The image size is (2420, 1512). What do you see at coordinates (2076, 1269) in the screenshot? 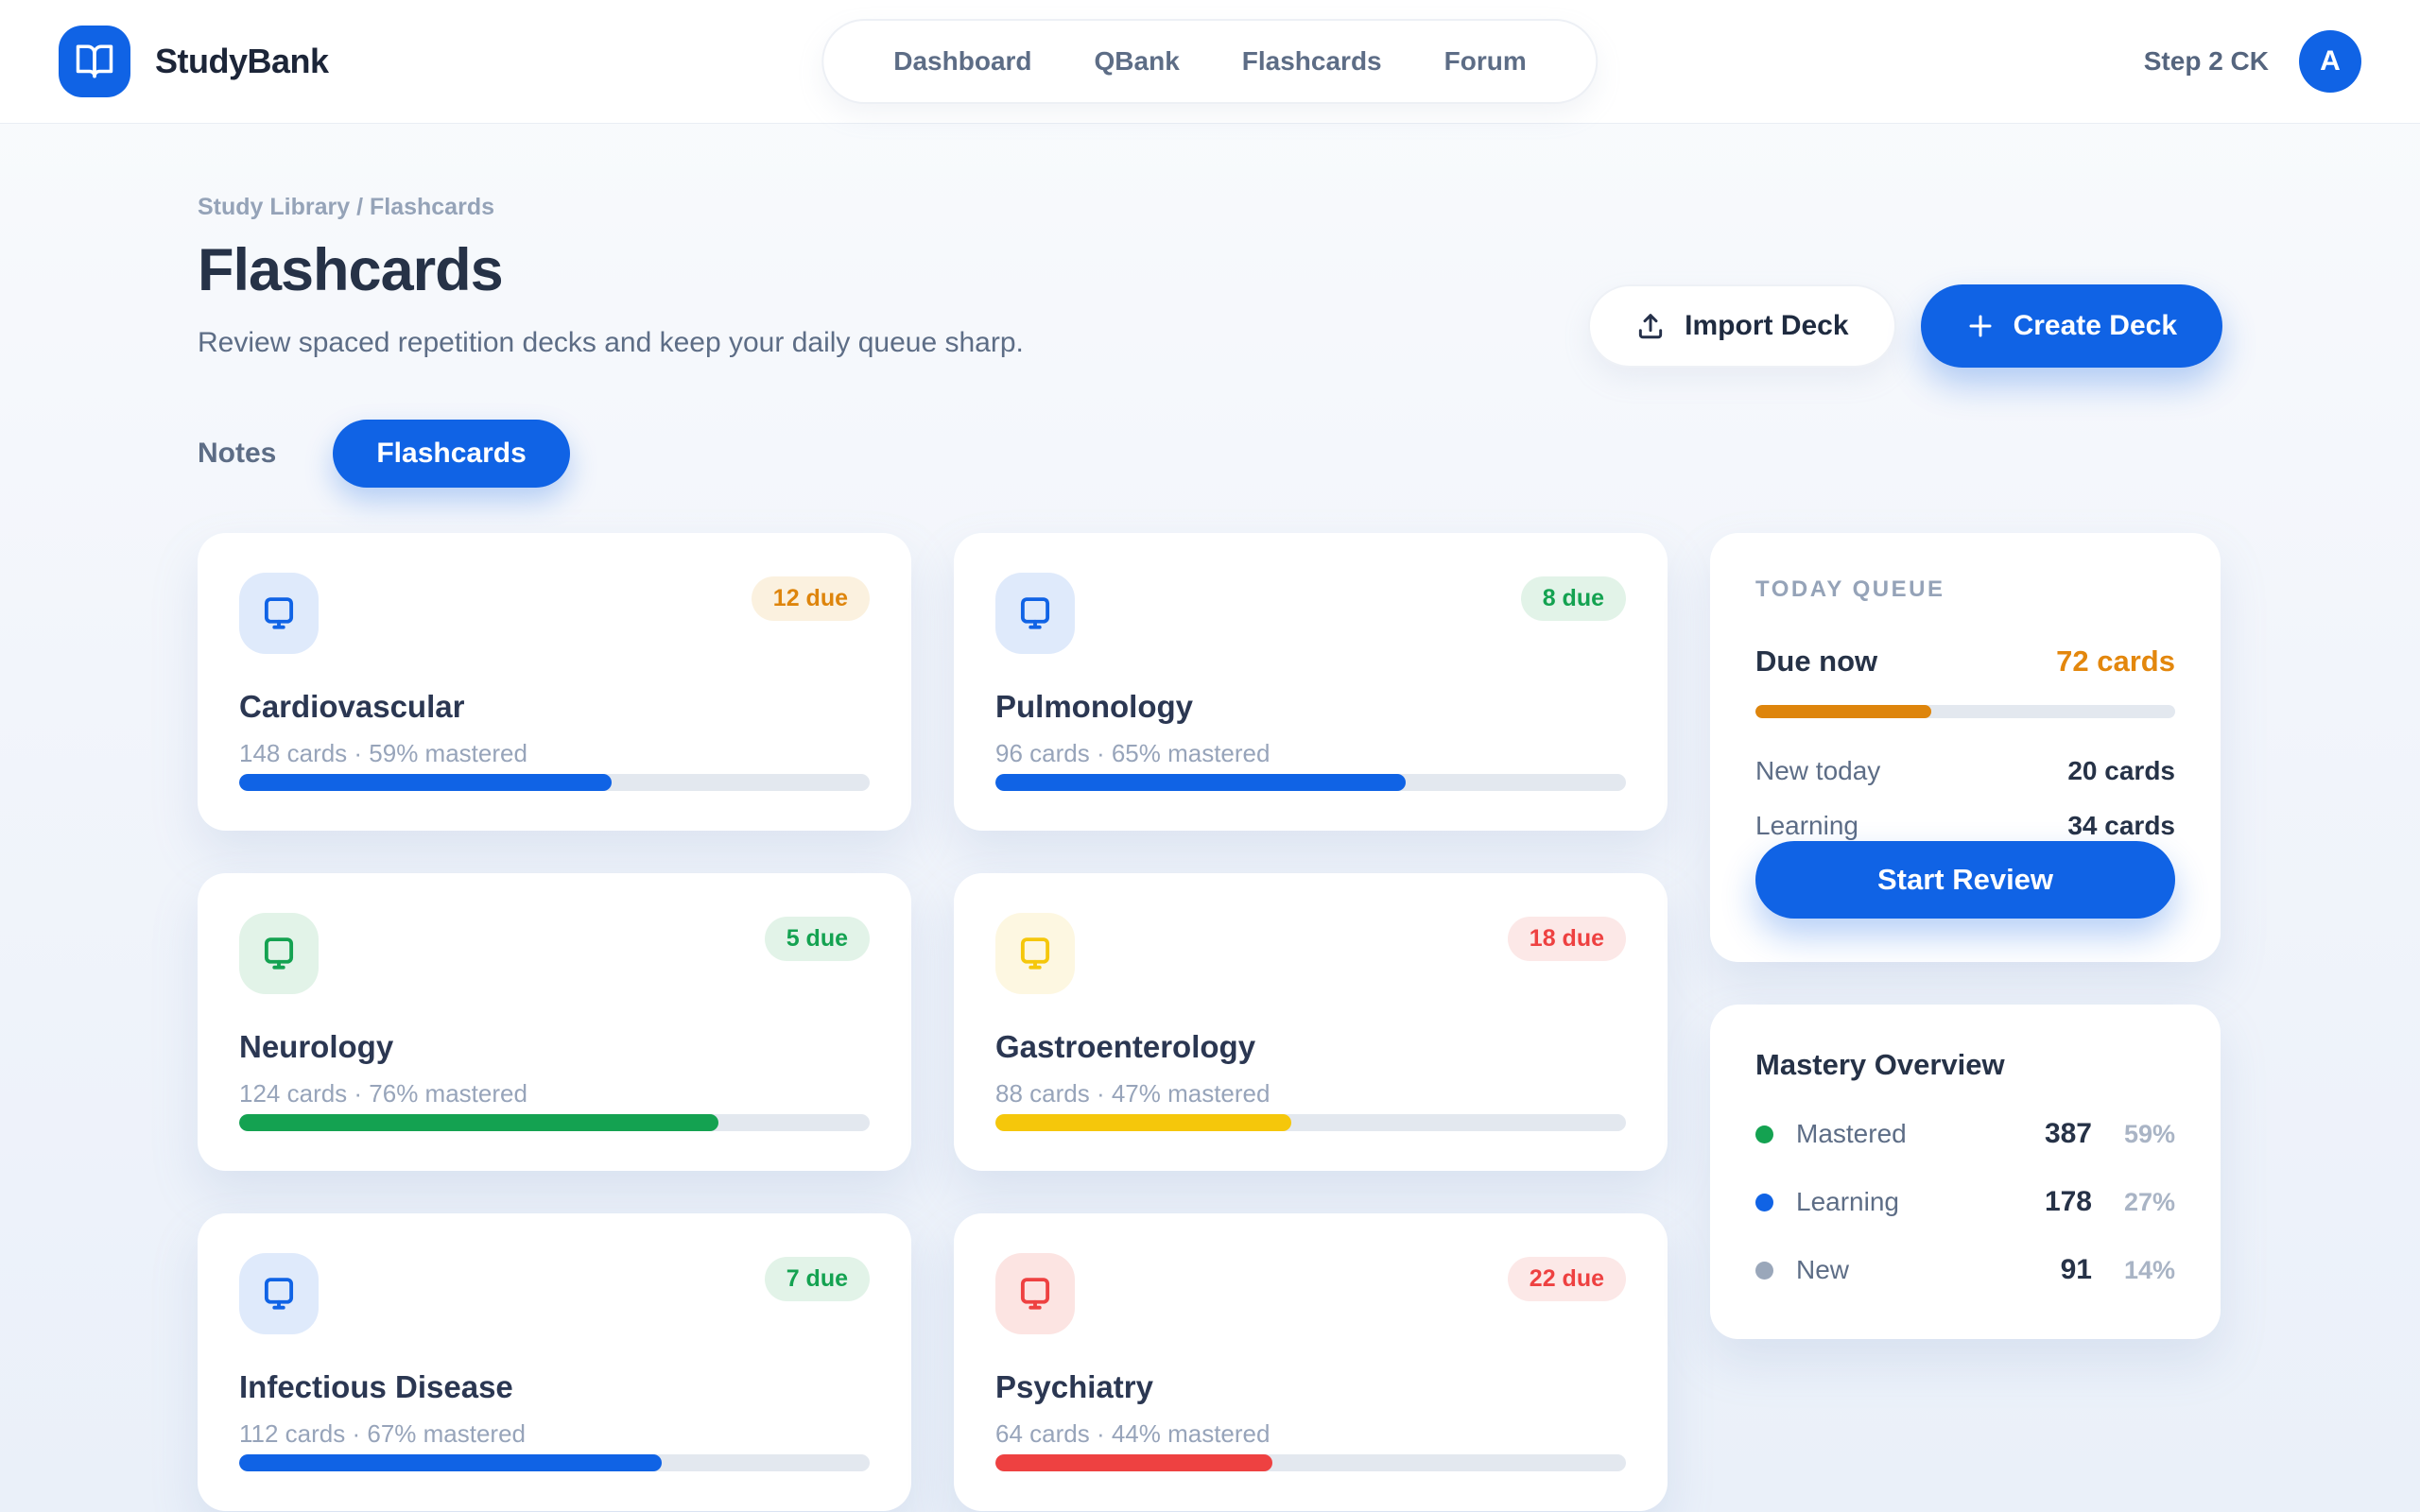
I see `mastery-row-count: 91` at bounding box center [2076, 1269].